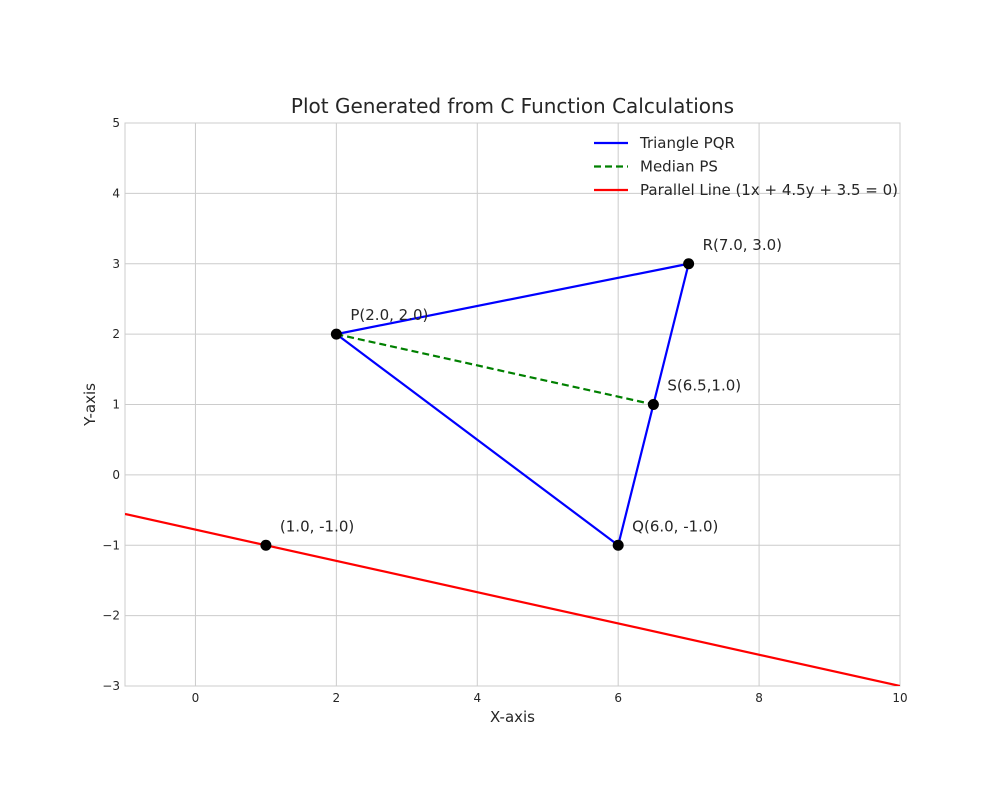 The image size is (1000, 800). I want to click on x-tick-label: 8, so click(759, 698).